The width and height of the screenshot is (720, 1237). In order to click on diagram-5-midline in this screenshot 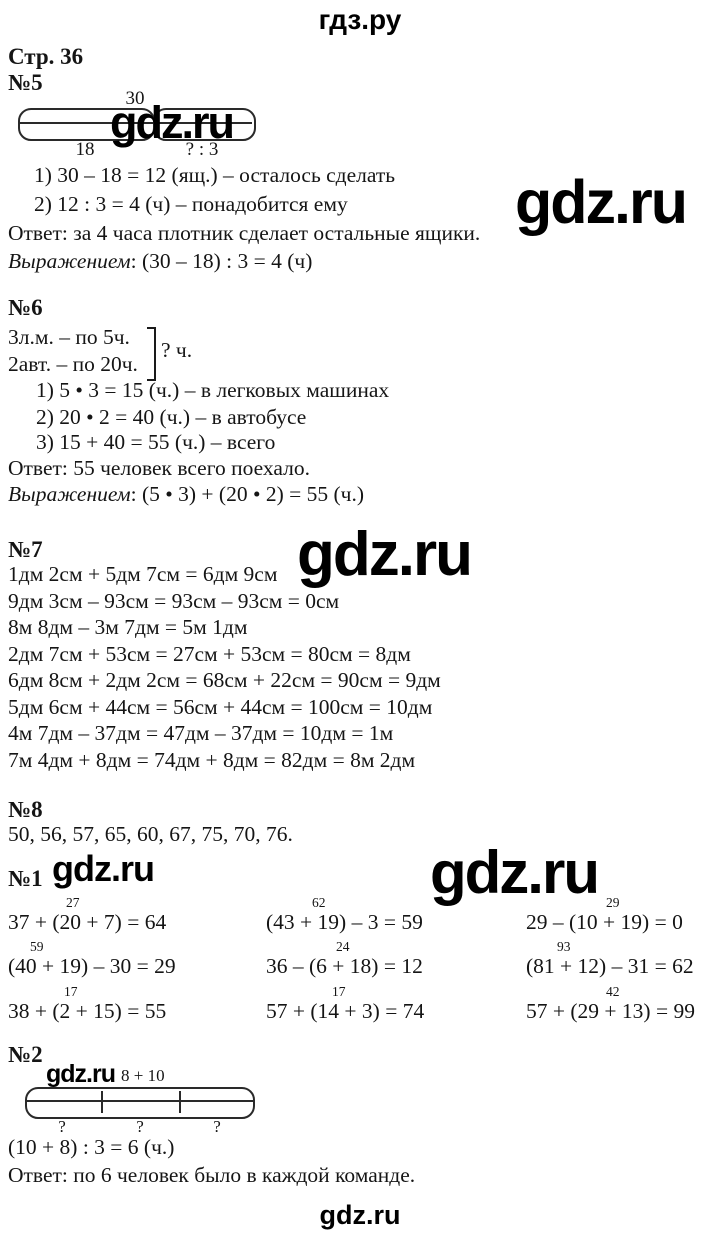, I will do `click(135, 123)`.